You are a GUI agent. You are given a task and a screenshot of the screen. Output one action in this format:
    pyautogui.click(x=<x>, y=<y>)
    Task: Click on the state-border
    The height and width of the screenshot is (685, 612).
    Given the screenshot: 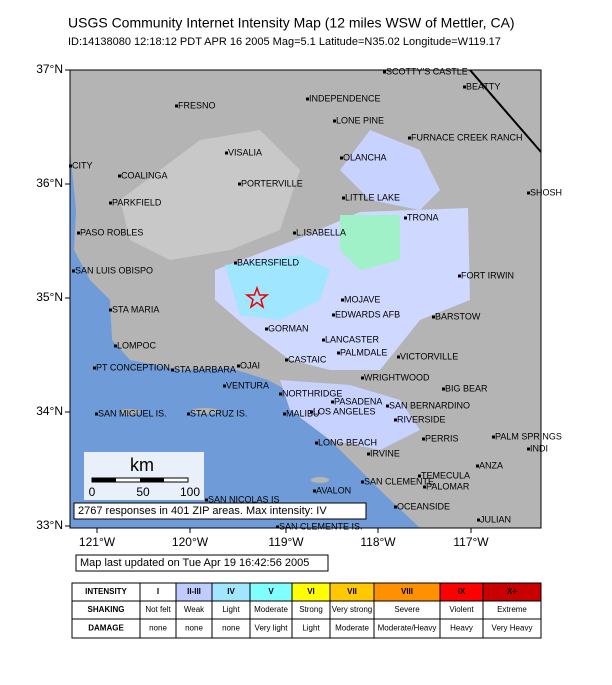 What is the action you would take?
    pyautogui.click(x=505, y=111)
    